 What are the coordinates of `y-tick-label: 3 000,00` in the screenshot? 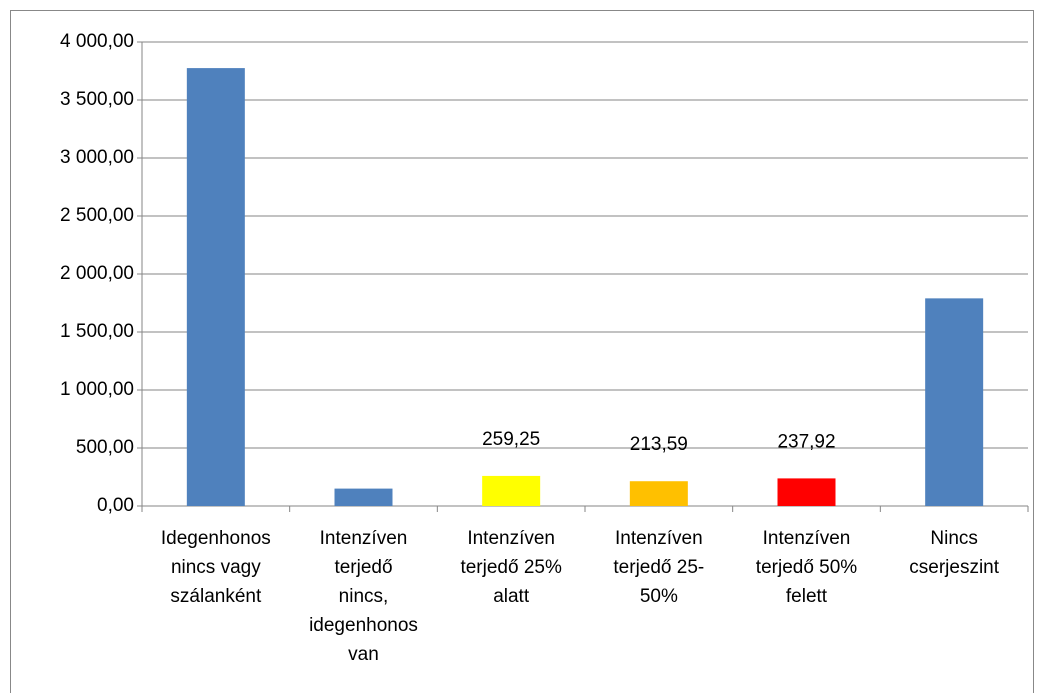 It's located at (97, 157).